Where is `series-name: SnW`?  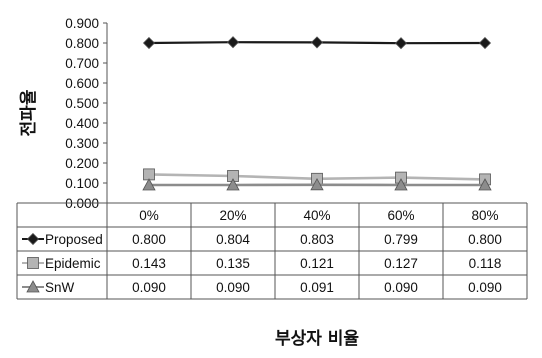
series-name: SnW is located at coordinates (60, 287).